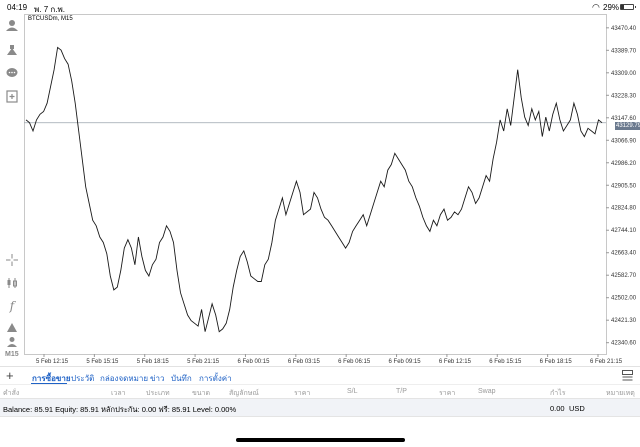 This screenshot has width=640, height=447. Describe the element at coordinates (556, 362) in the screenshot. I see `x-tick-label: 6 Feb 18:15` at that location.